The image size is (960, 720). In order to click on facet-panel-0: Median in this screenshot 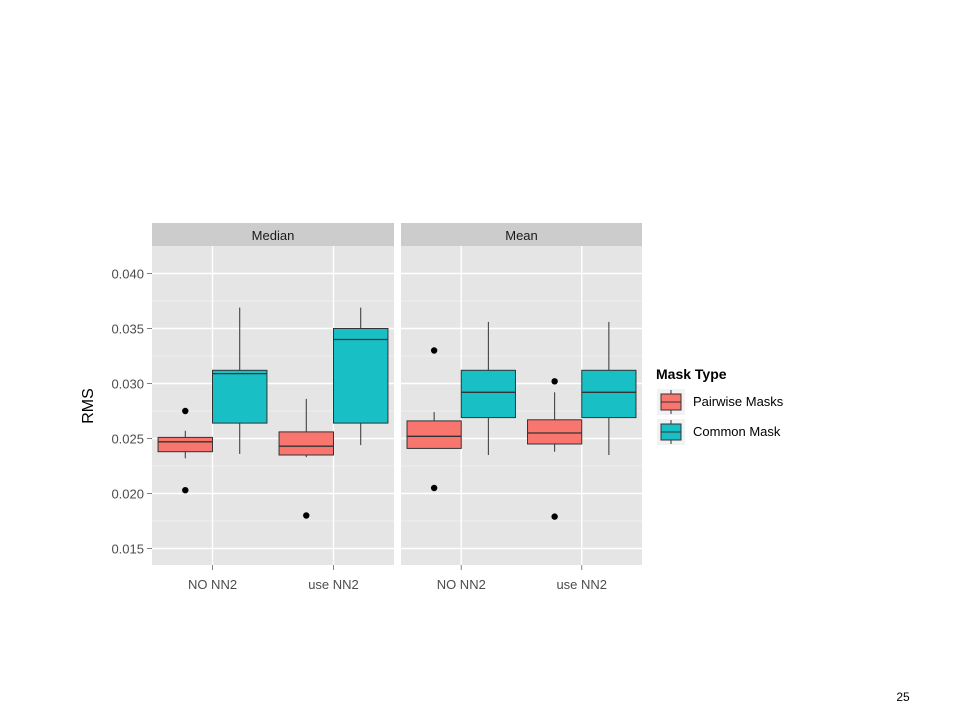, I will do `click(273, 394)`.